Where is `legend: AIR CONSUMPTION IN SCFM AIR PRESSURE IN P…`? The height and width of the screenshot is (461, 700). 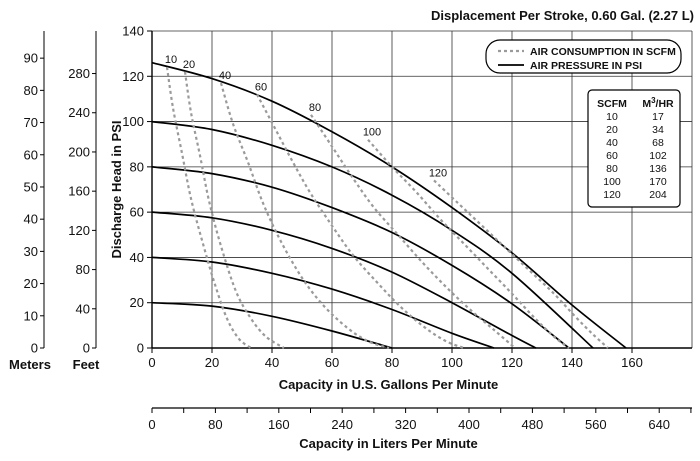
legend: AIR CONSUMPTION IN SCFM AIR PRESSURE IN P… is located at coordinates (583, 56).